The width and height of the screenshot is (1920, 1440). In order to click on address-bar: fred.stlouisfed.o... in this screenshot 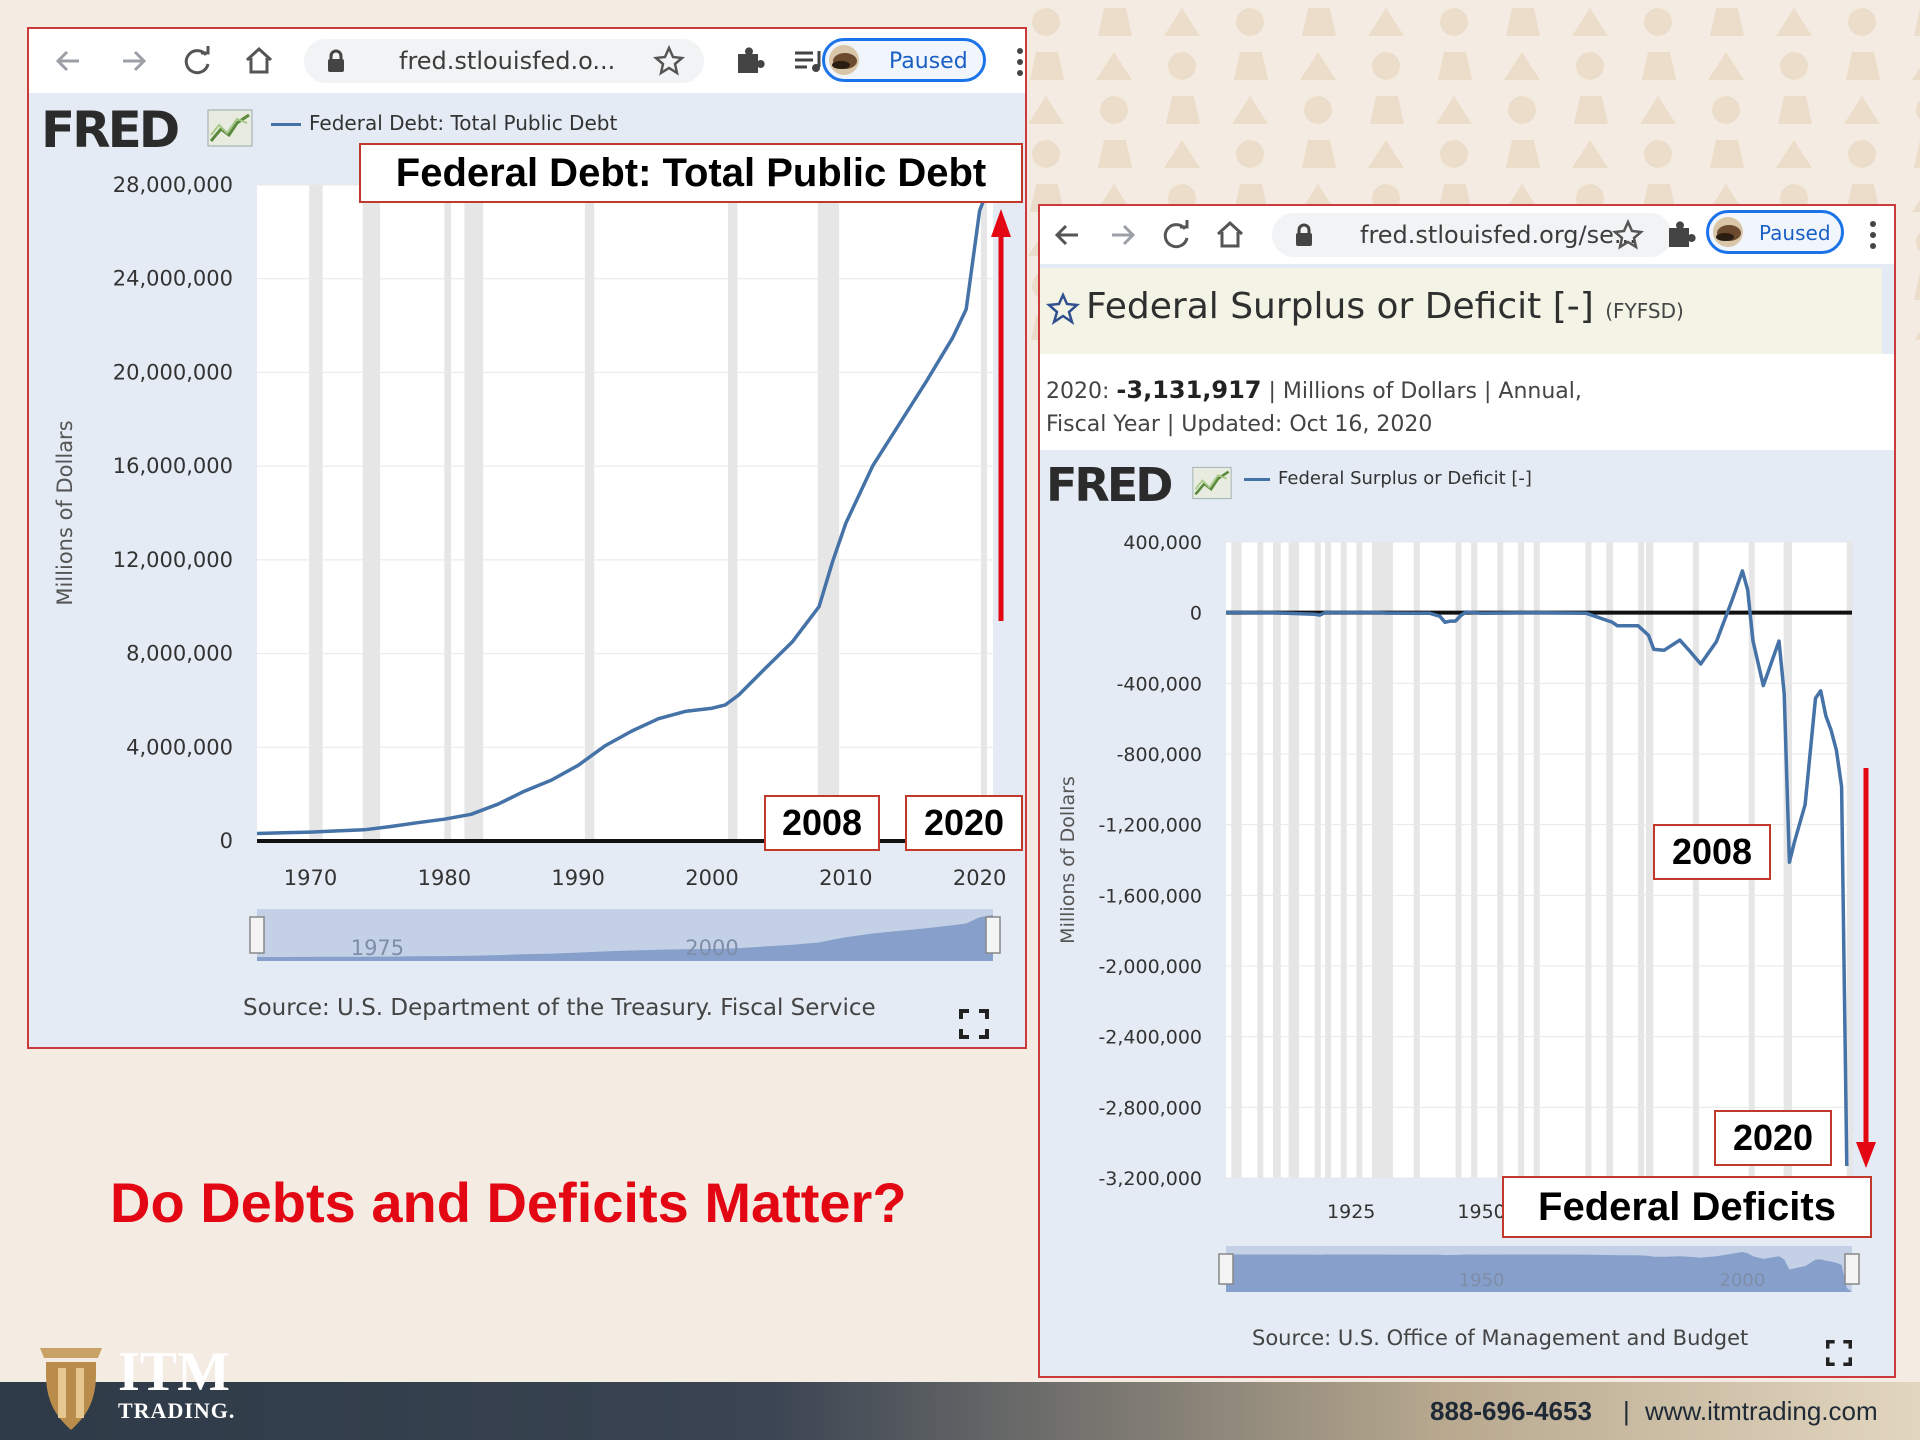, I will do `click(504, 61)`.